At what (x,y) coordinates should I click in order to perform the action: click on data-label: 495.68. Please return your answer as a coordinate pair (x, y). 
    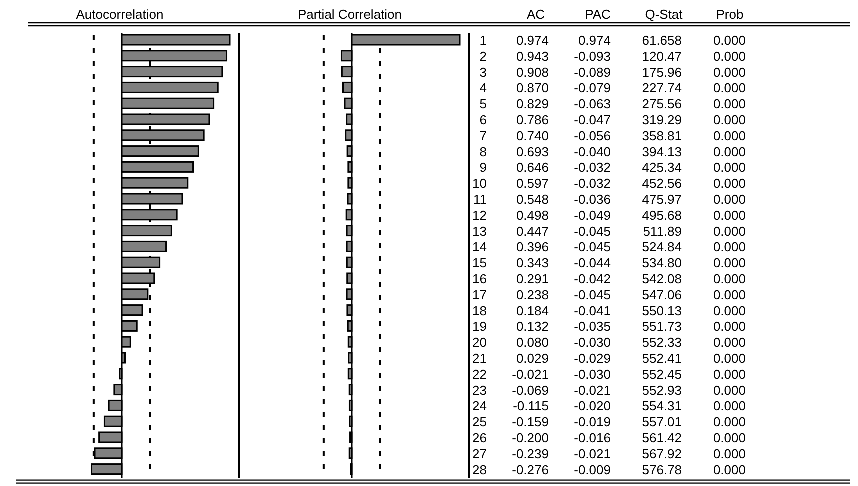
    Looking at the image, I should click on (662, 215).